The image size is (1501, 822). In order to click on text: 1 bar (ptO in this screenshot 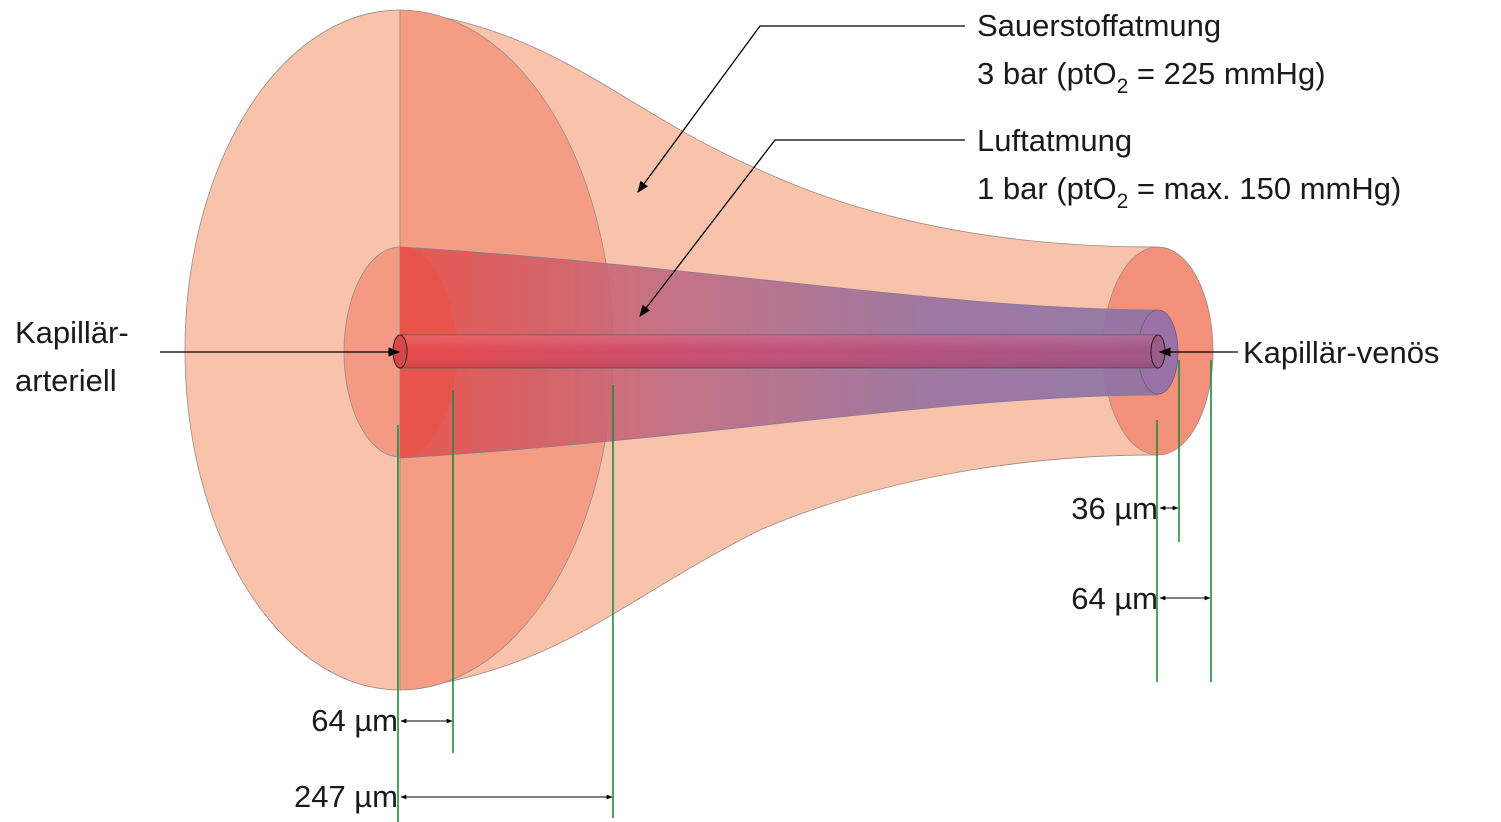, I will do `click(1047, 188)`.